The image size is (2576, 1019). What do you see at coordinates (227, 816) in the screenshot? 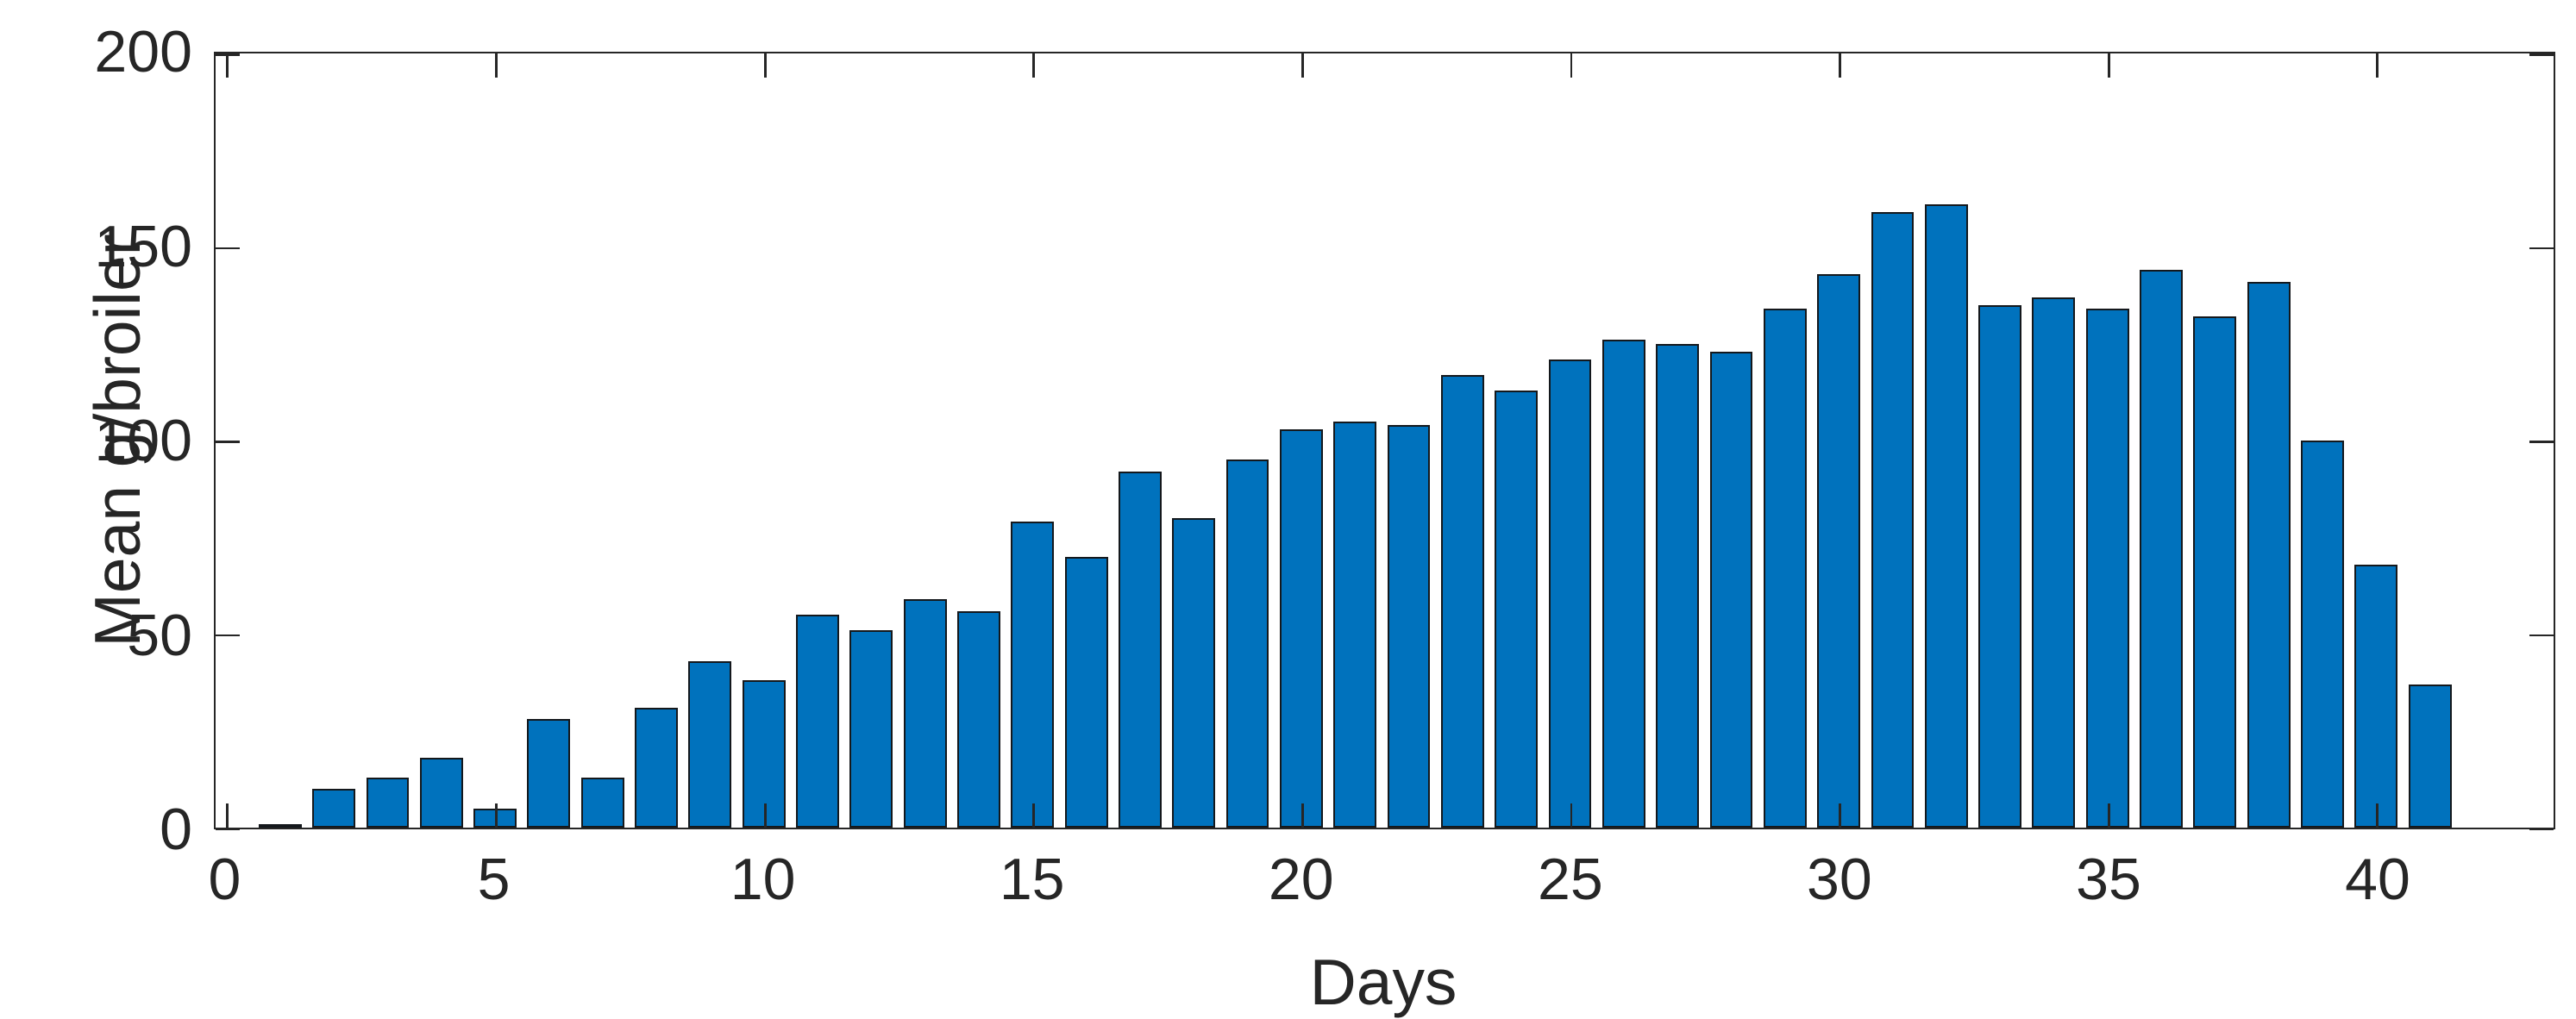
I see `x-tick-0-bottom` at bounding box center [227, 816].